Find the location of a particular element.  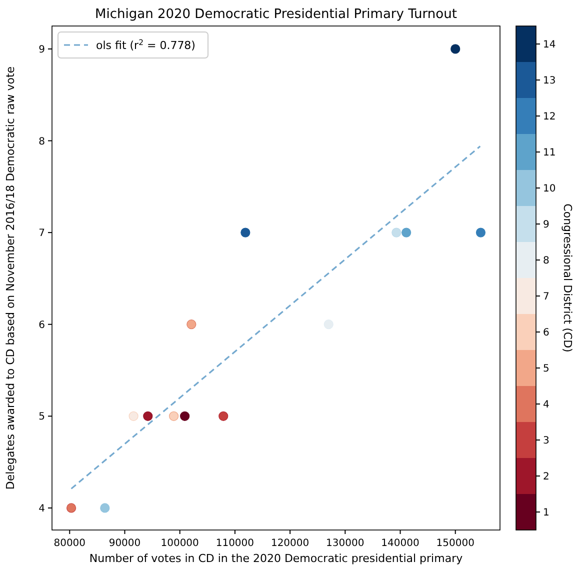

color-bar-label: 4 is located at coordinates (546, 405).